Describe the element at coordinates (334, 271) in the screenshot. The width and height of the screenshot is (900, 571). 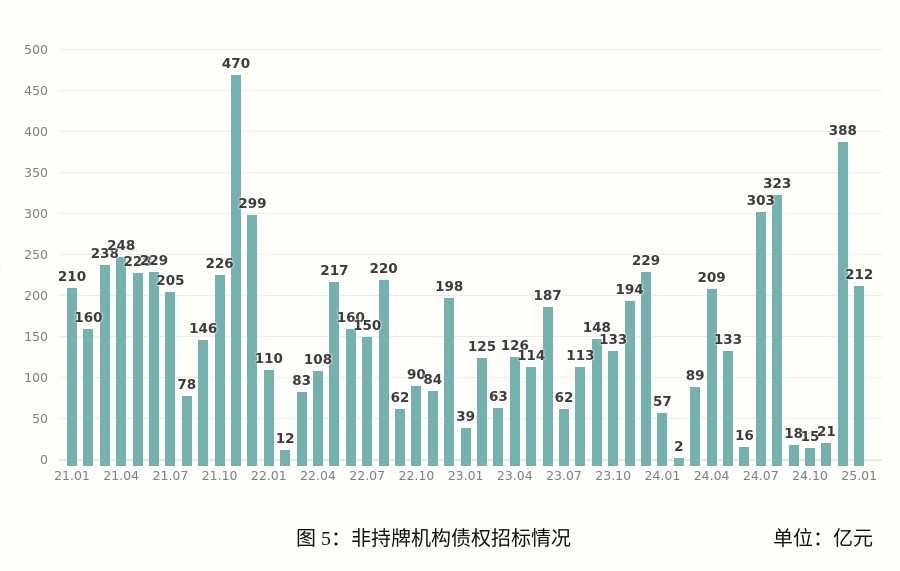
I see `bar-value-label: 217` at that location.